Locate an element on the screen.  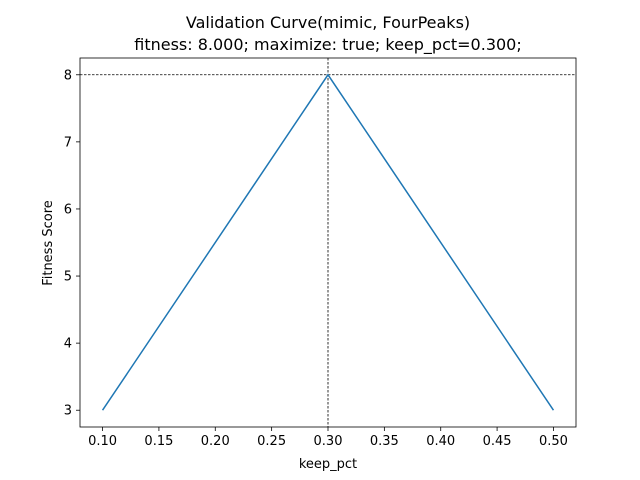
x-tick-label: 0.45 is located at coordinates (497, 441).